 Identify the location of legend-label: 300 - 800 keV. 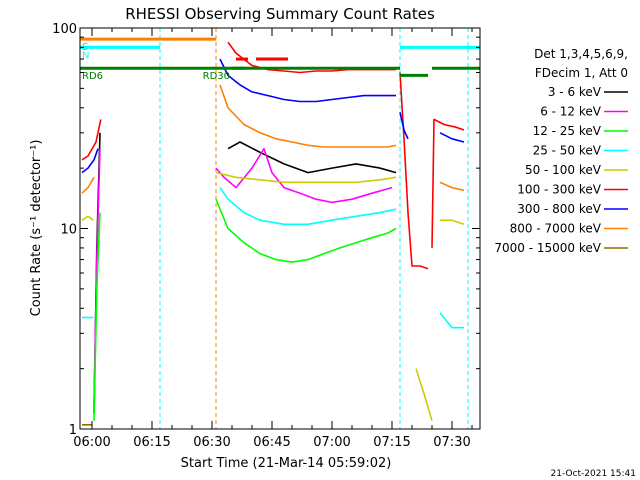
(559, 209).